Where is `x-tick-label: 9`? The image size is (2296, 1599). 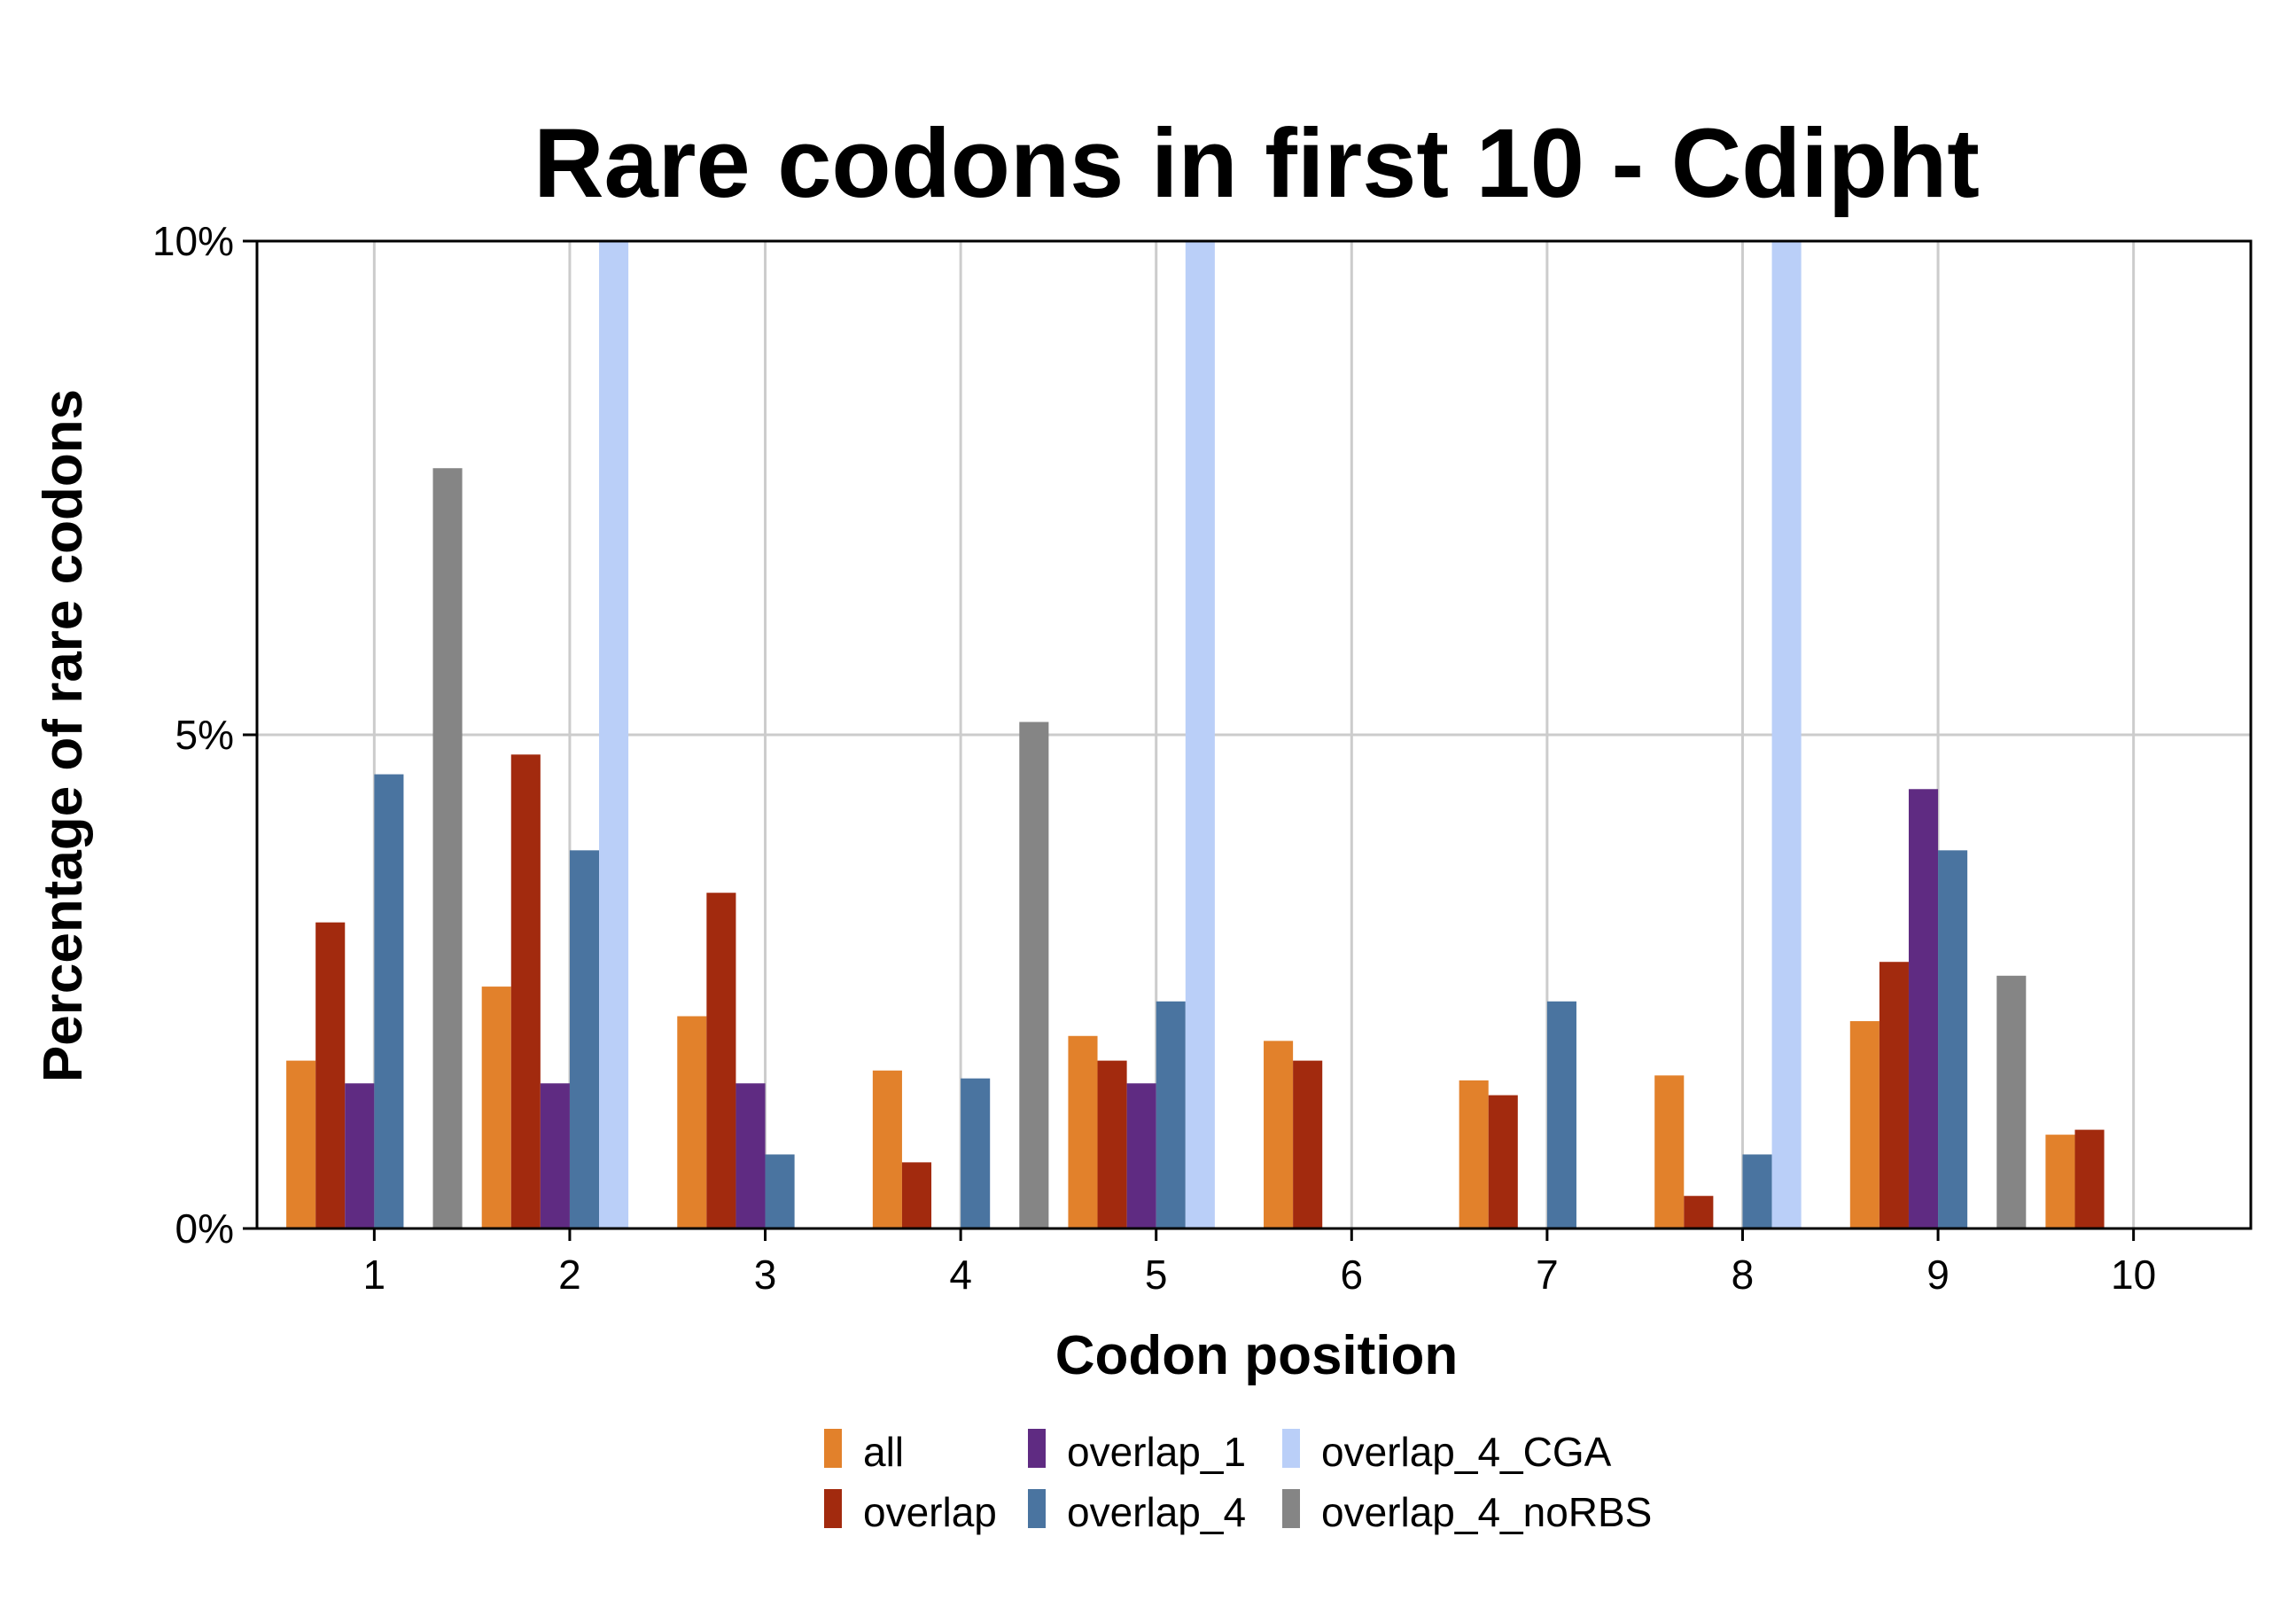
x-tick-label: 9 is located at coordinates (1938, 1275).